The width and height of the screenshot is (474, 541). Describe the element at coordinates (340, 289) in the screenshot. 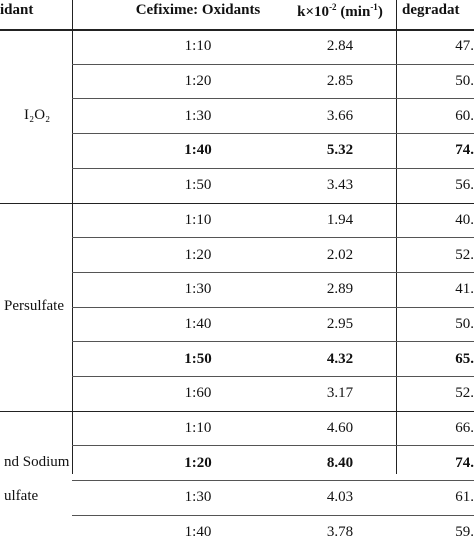

I see `rate-constant-cell: 2.89` at that location.